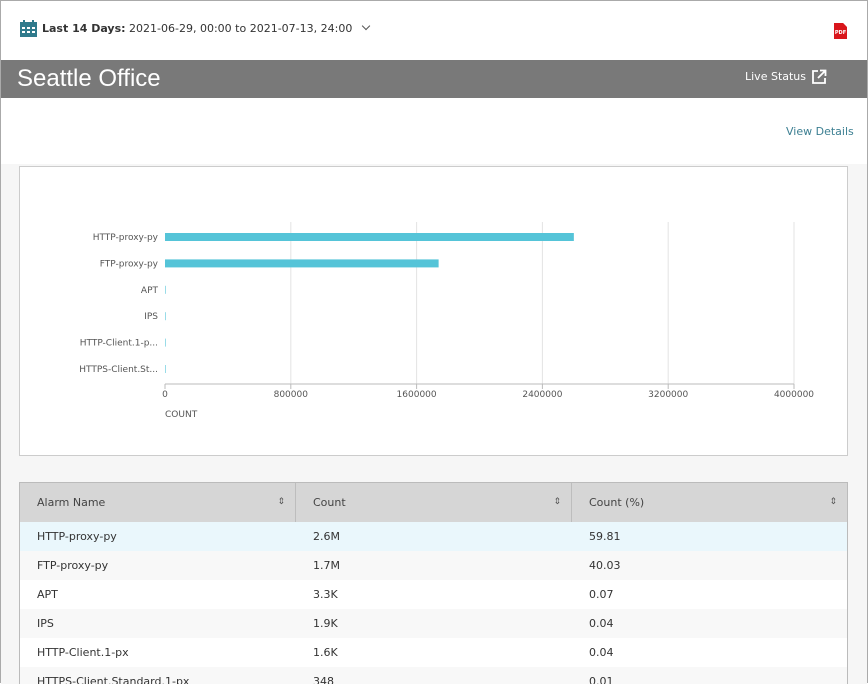 This screenshot has width=868, height=684. What do you see at coordinates (325, 623) in the screenshot?
I see `cell-count: 1.9K` at bounding box center [325, 623].